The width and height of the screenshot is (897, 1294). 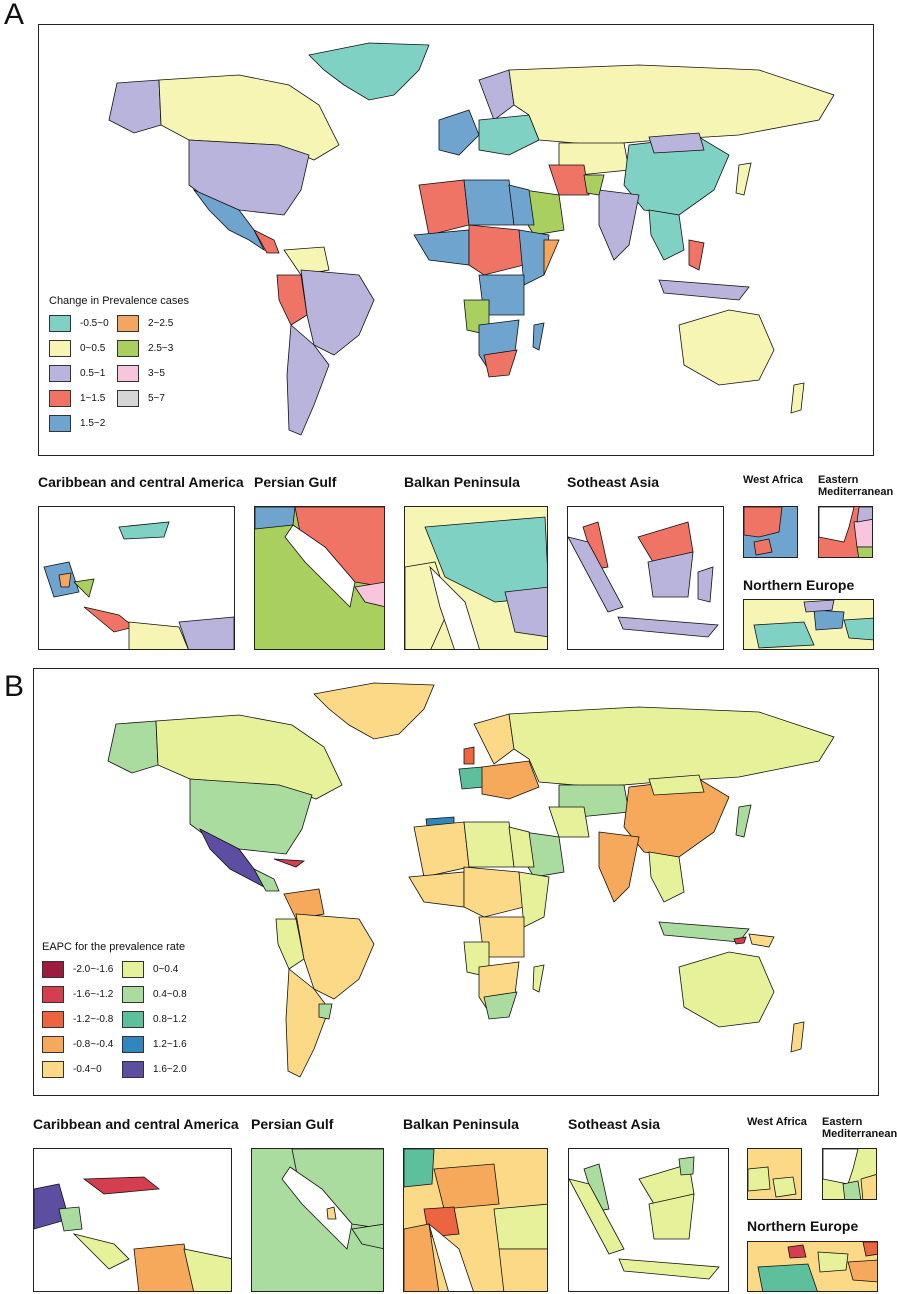 What do you see at coordinates (292, 1124) in the screenshot?
I see `b-inset-title-persian-gulf: Persian Gulf` at bounding box center [292, 1124].